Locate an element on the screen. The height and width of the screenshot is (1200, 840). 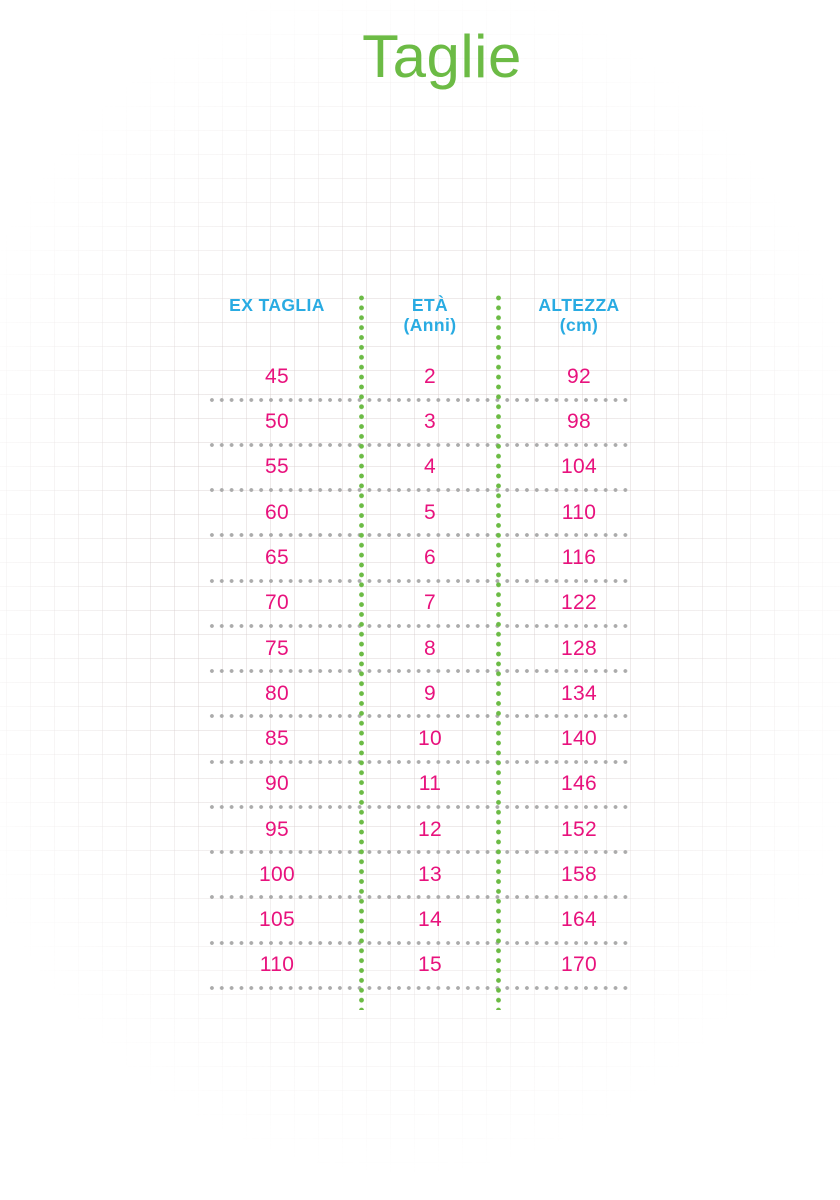
table-row: 90 11 146 is located at coordinates (420, 786).